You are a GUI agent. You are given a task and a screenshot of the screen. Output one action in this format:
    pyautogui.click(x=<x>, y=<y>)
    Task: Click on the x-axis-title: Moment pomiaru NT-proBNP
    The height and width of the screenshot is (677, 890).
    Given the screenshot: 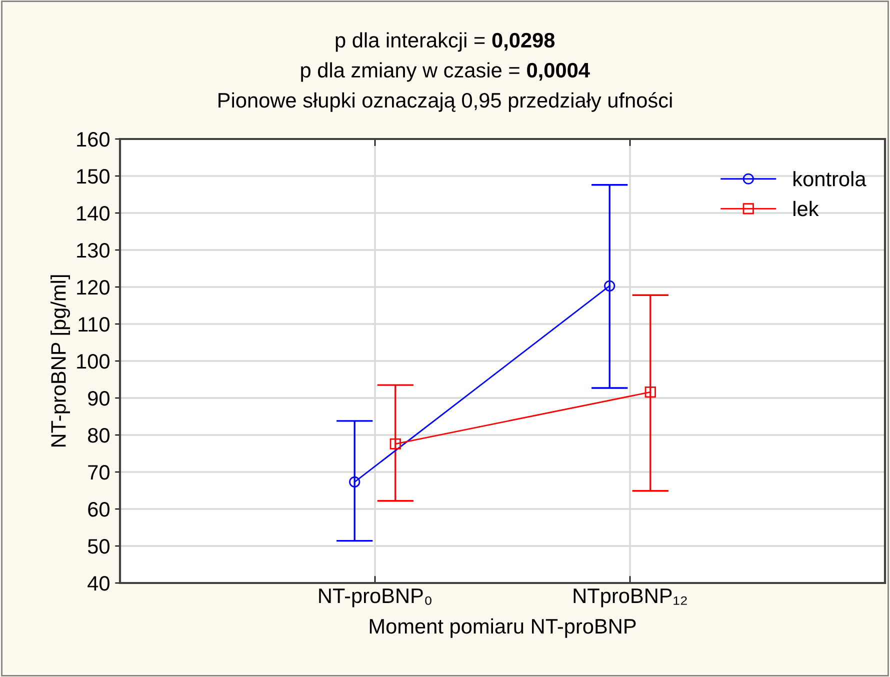 What is the action you would take?
    pyautogui.click(x=503, y=628)
    